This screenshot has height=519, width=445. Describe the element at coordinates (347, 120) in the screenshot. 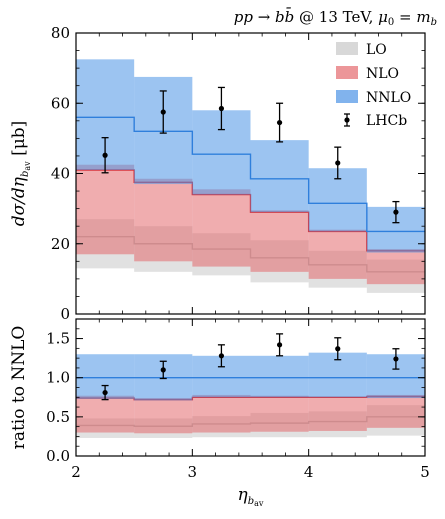

I see `lhcb-legend-marker` at that location.